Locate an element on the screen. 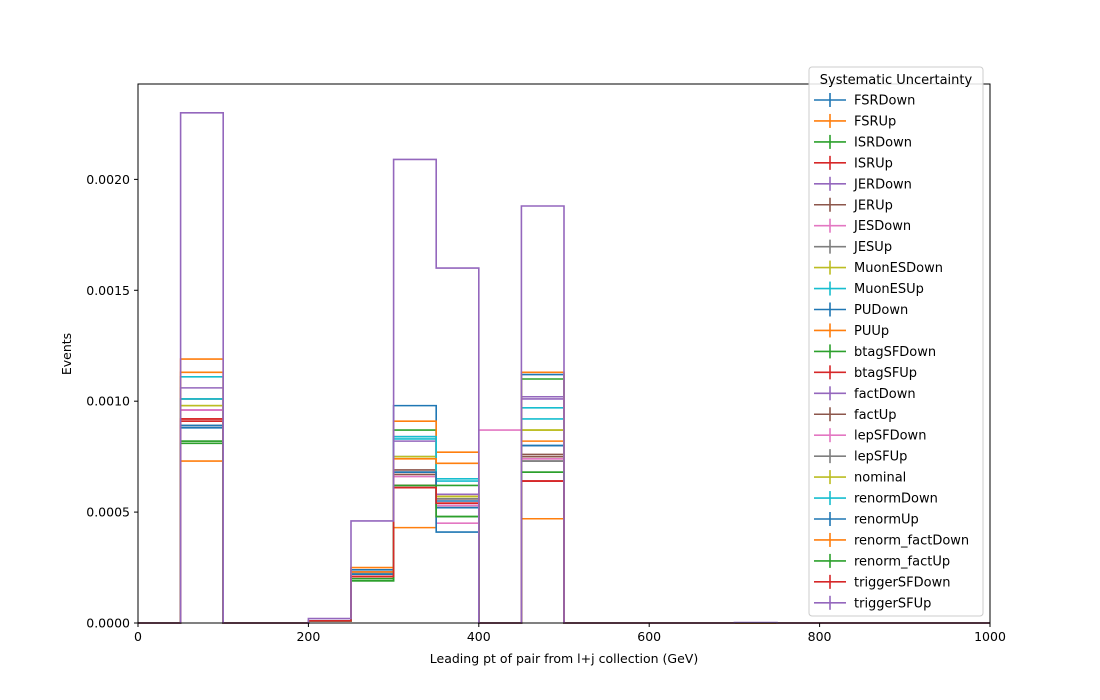  x-axis: 0 200 400 600 800 1000 is located at coordinates (570, 633).